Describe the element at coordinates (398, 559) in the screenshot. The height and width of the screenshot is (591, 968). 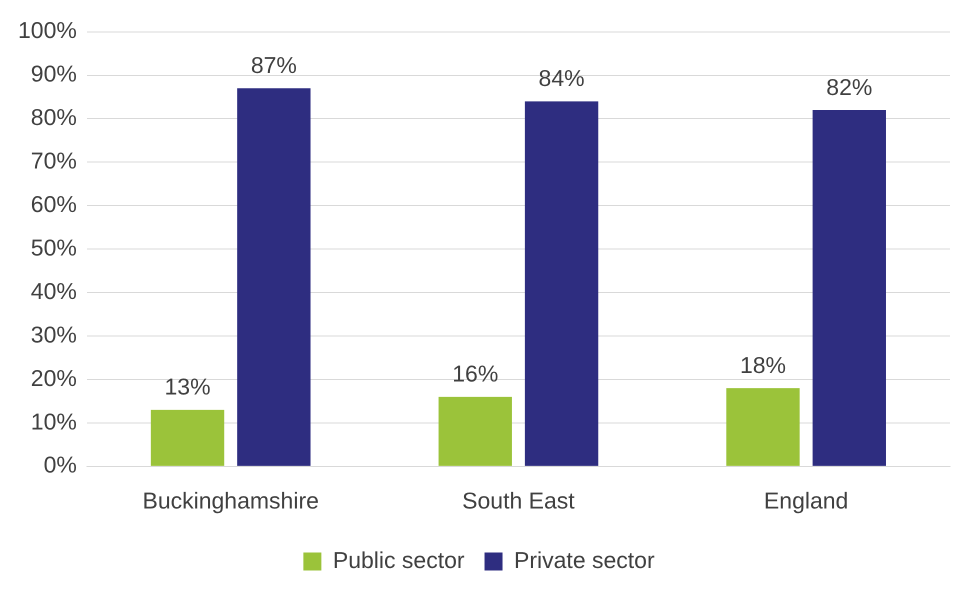
I see `legend-label: Public sector` at that location.